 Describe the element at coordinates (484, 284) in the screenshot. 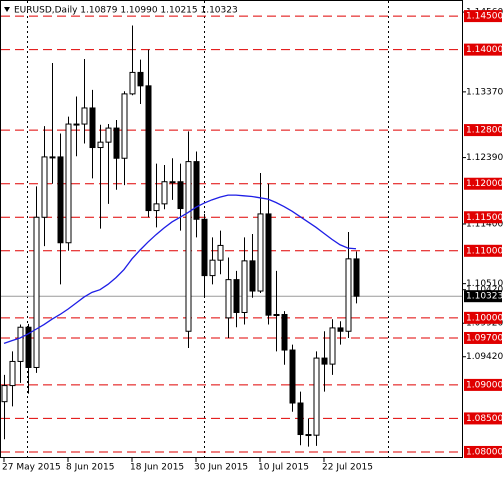

I see `y-tick-label: 1.10510` at that location.